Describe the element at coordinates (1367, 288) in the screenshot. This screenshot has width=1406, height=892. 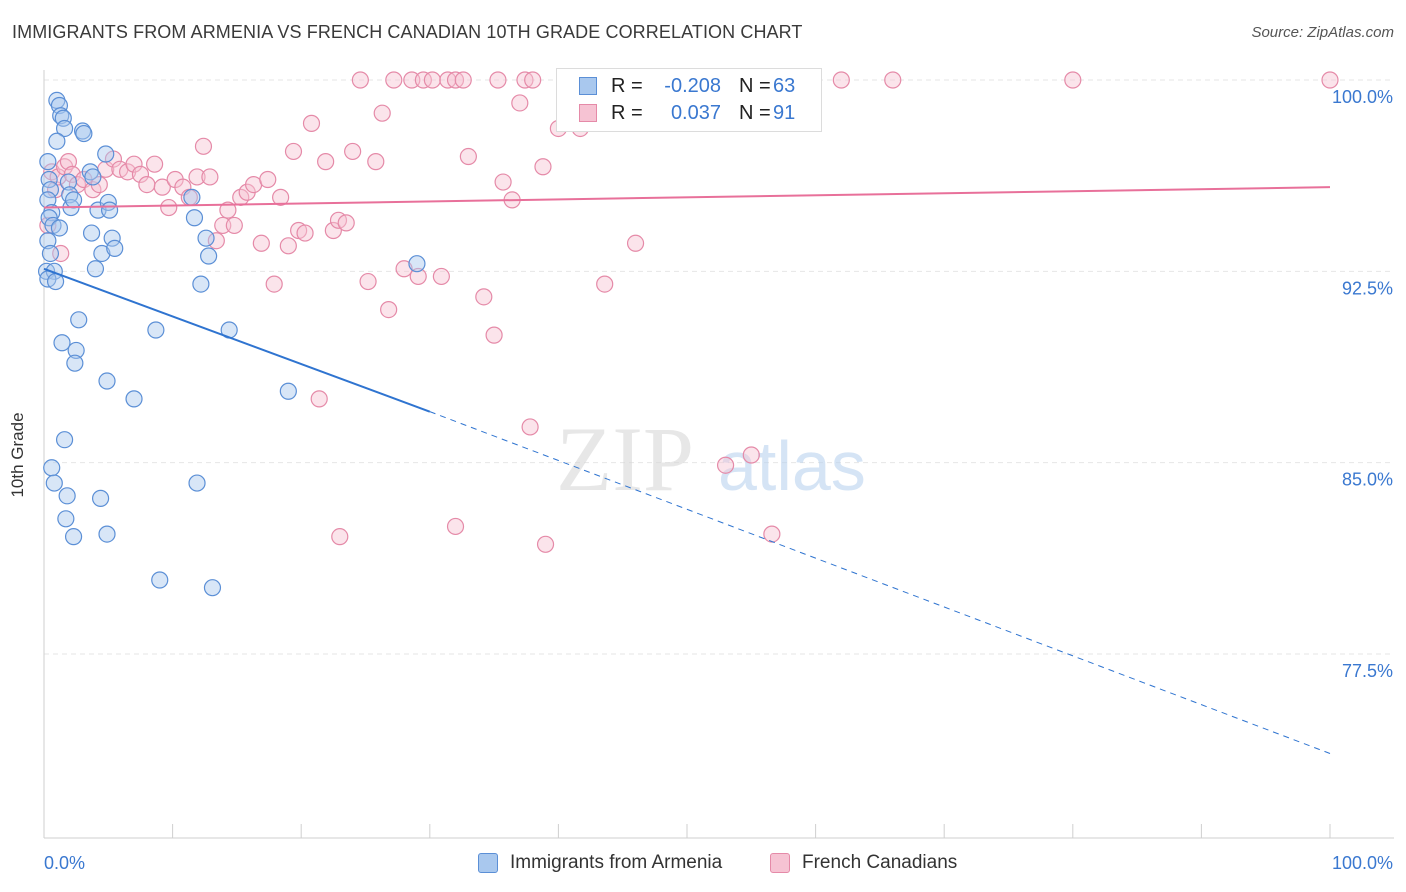
I see `y-tick-label: 92.5%` at that location.